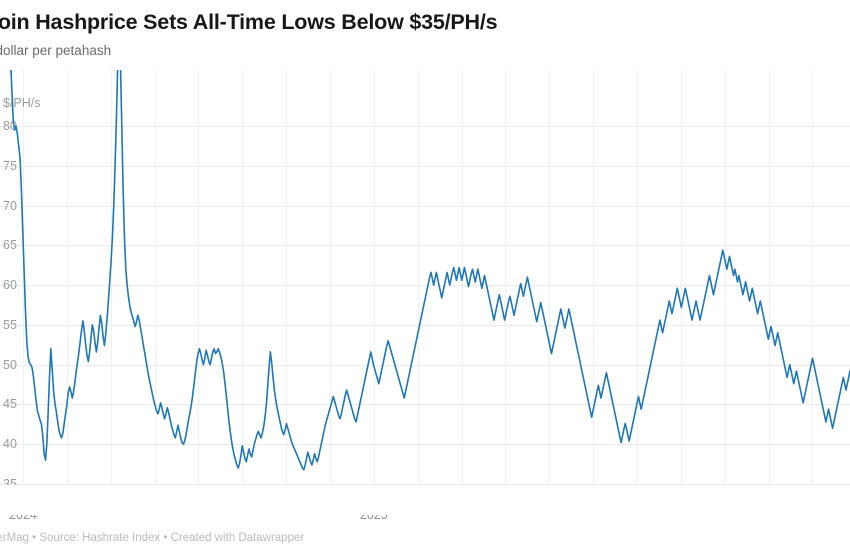  I want to click on plot-top-mask, so click(425, 35).